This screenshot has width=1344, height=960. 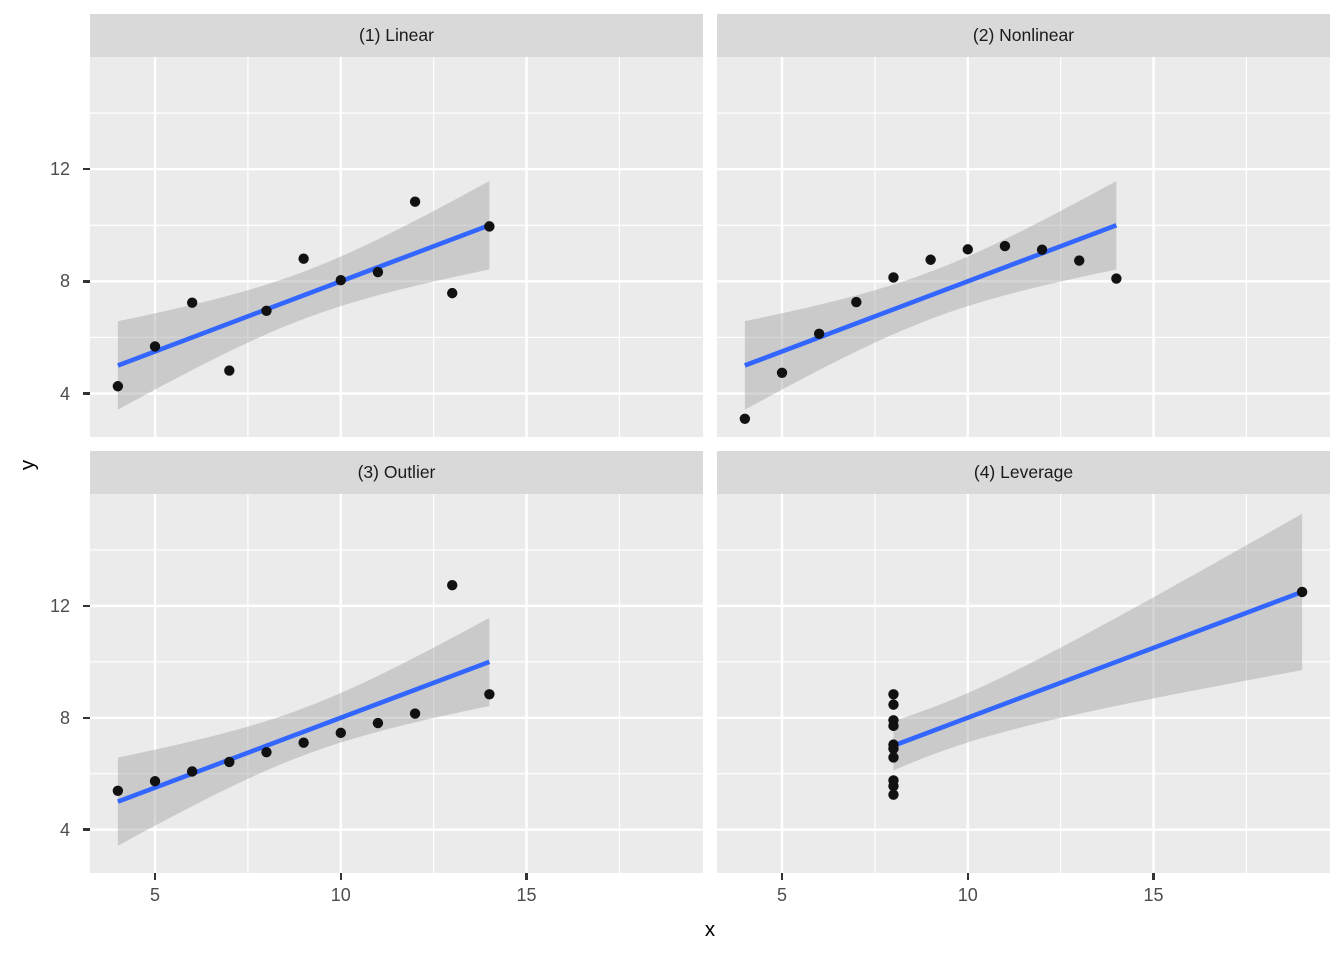 I want to click on y-axis-title: y, so click(x=27, y=465).